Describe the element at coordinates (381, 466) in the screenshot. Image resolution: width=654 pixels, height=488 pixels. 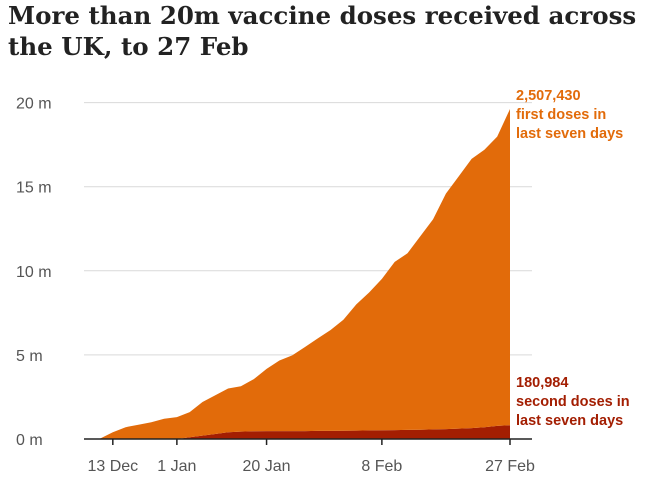
I see `x-tick-label: 8 Feb` at that location.